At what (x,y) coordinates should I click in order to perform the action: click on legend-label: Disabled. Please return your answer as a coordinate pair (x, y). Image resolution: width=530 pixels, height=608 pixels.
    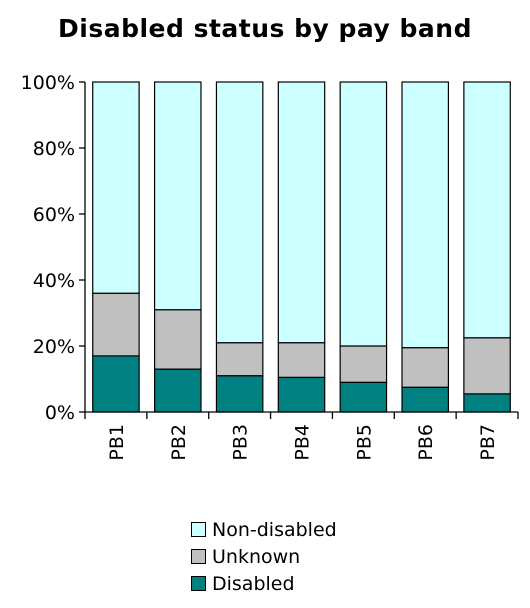
    Looking at the image, I should click on (253, 583).